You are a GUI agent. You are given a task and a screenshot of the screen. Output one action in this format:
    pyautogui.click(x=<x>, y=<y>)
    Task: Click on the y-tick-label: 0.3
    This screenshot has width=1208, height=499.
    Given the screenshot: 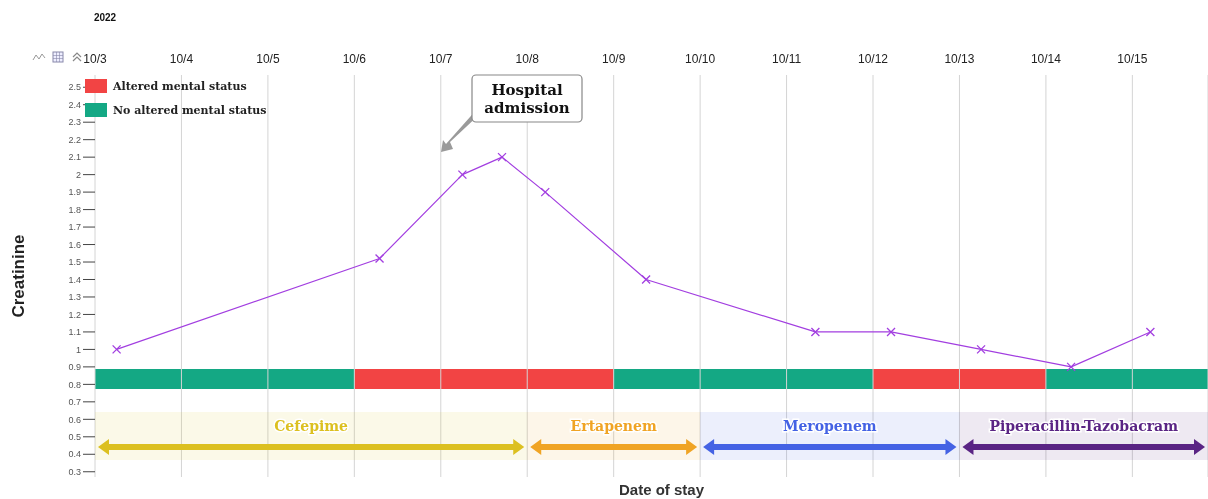 What is the action you would take?
    pyautogui.click(x=74, y=471)
    